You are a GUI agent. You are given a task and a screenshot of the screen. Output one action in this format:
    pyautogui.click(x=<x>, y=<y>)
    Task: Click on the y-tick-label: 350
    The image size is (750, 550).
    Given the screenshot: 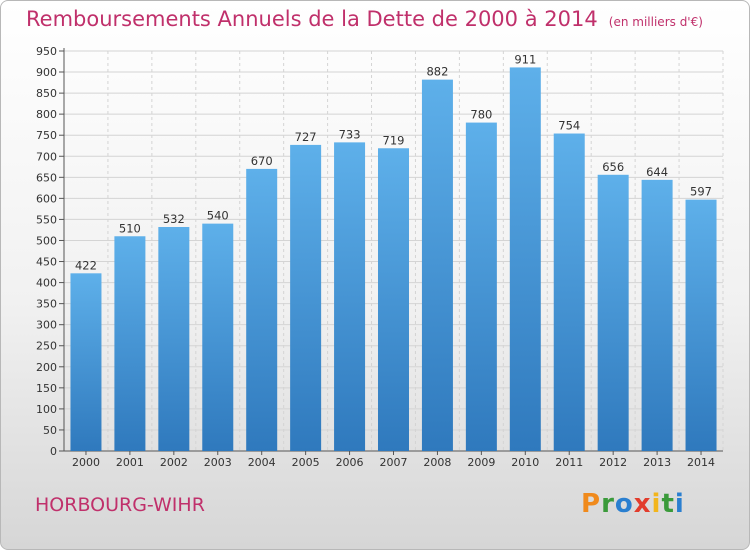 What is the action you would take?
    pyautogui.click(x=46, y=304)
    